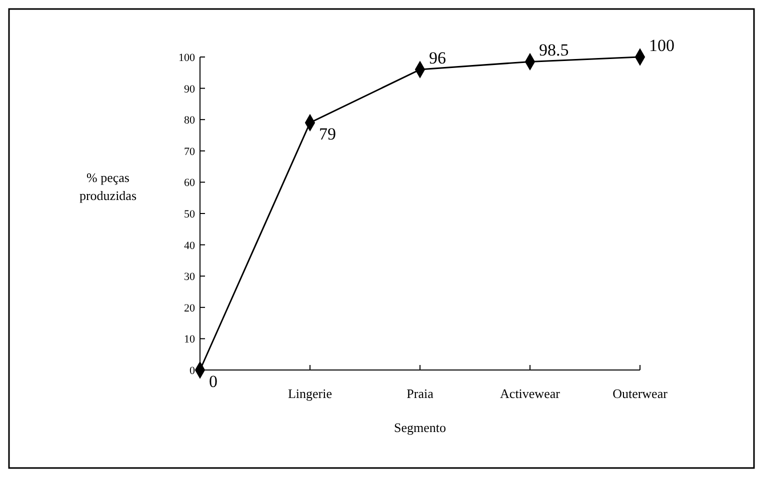 The height and width of the screenshot is (477, 763). I want to click on x-axis-title: Segmento, so click(420, 427).